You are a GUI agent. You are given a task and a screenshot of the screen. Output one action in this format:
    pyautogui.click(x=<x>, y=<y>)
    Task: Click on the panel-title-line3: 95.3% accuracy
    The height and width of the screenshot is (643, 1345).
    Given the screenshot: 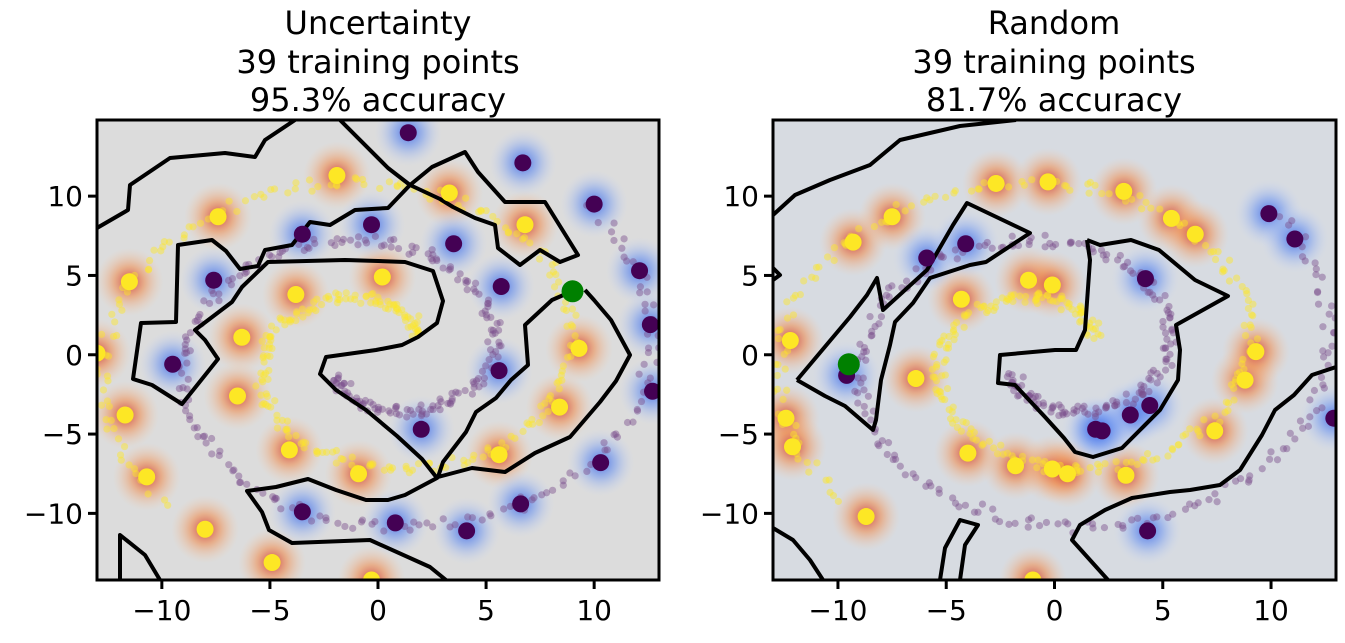 What is the action you would take?
    pyautogui.click(x=378, y=100)
    